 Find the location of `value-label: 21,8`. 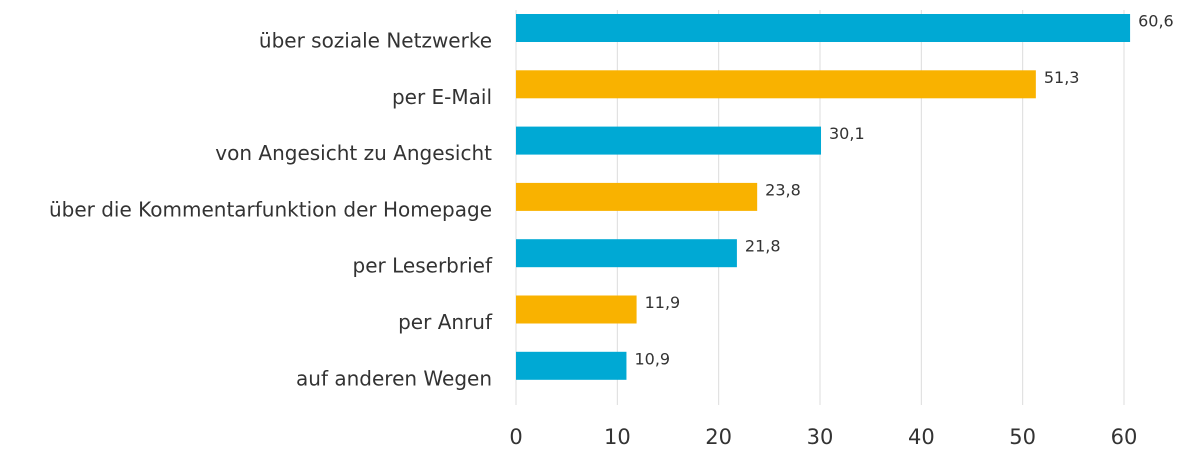

value-label: 21,8 is located at coordinates (763, 246).